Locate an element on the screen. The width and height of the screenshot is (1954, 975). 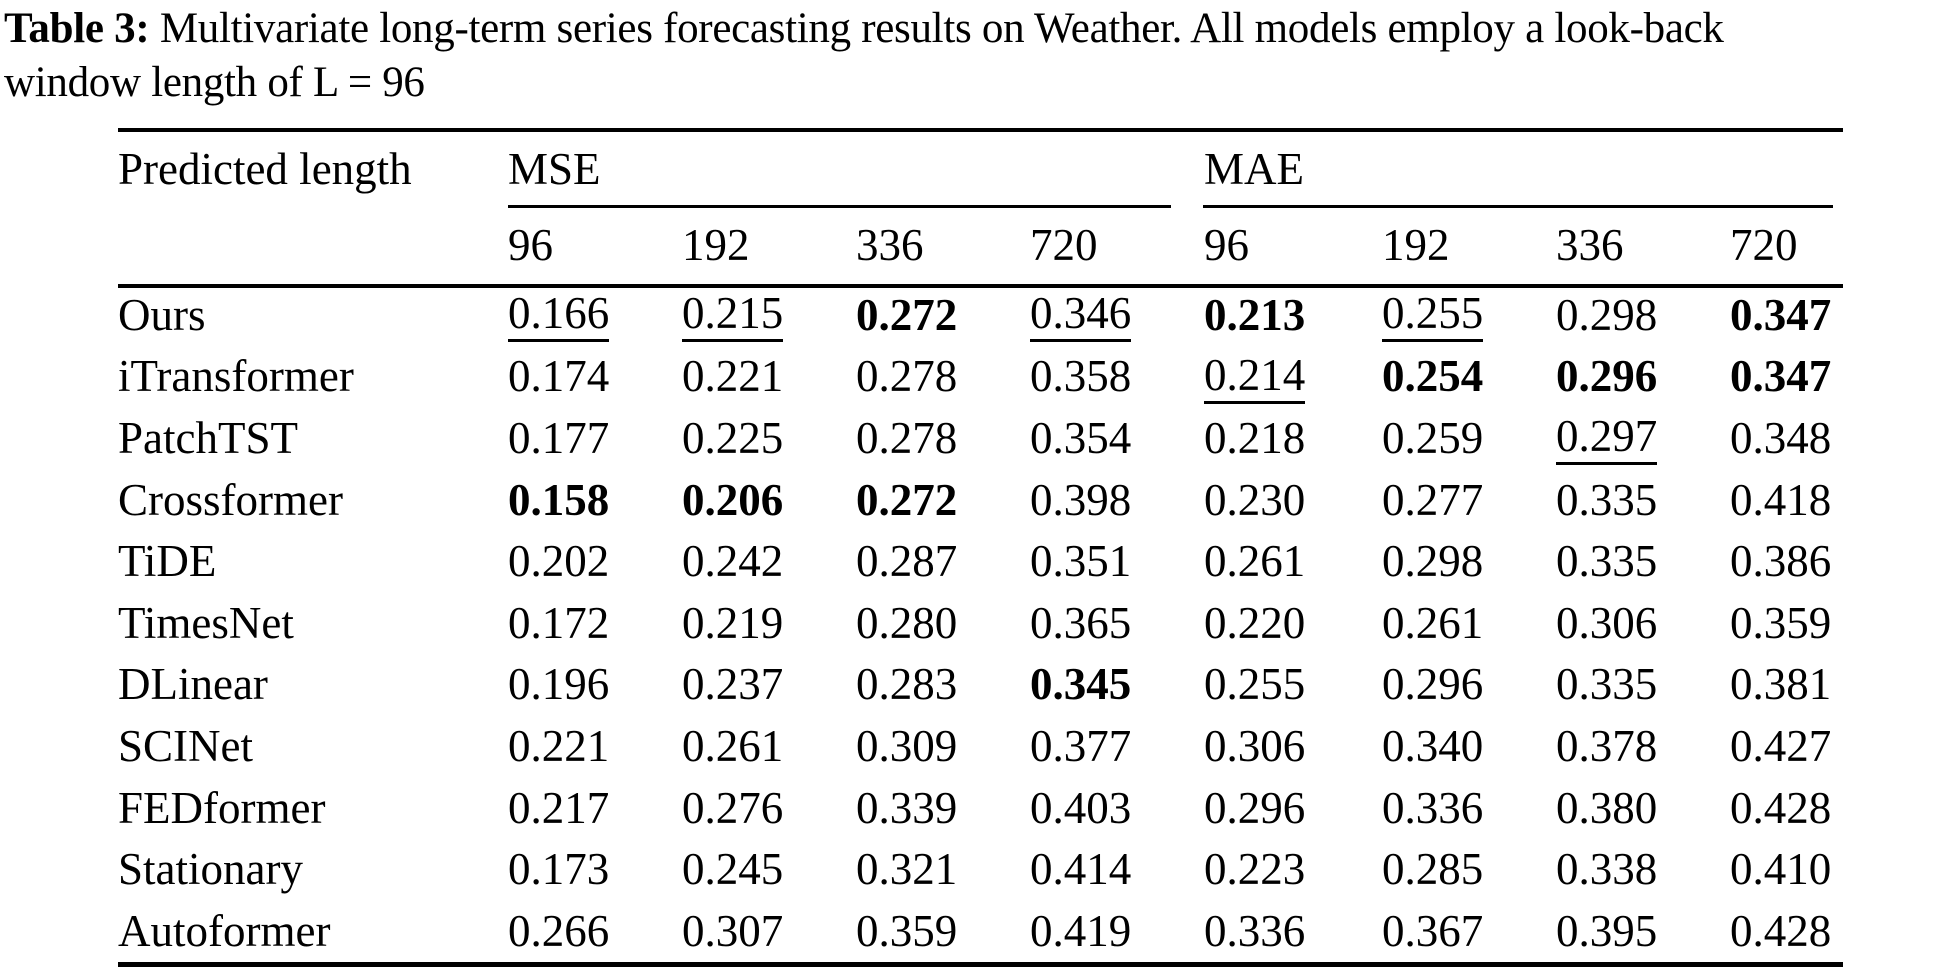
metric-value: 0.427 is located at coordinates (1781, 745).